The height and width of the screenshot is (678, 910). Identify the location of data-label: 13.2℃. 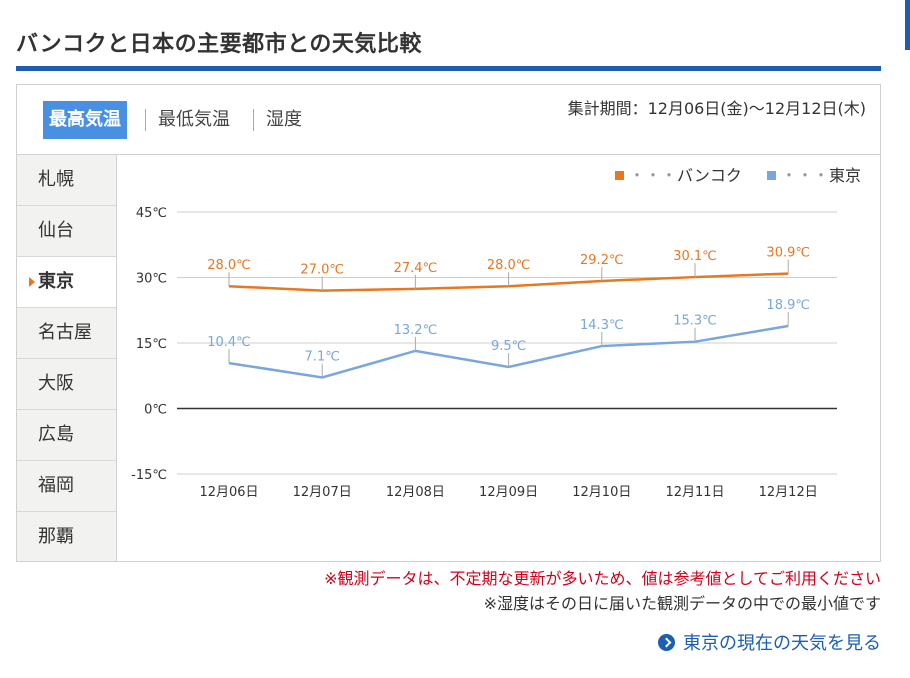
(416, 330).